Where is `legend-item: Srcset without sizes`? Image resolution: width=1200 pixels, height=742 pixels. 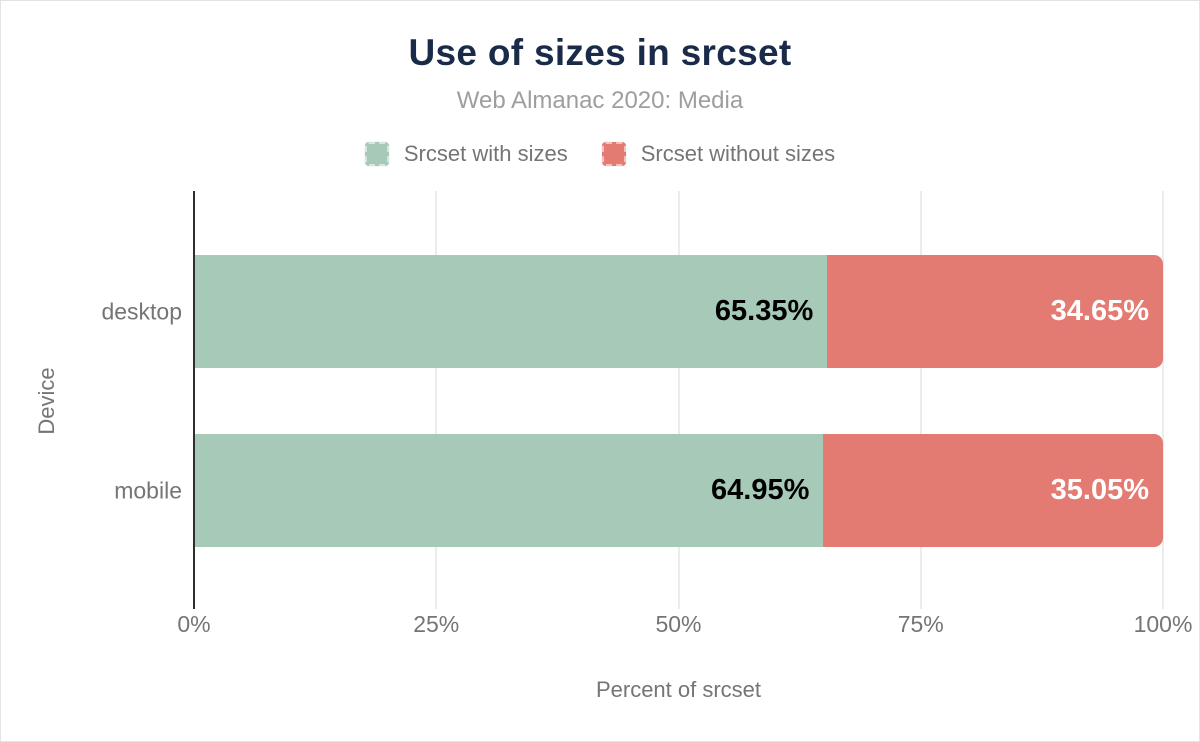 legend-item: Srcset without sizes is located at coordinates (718, 154).